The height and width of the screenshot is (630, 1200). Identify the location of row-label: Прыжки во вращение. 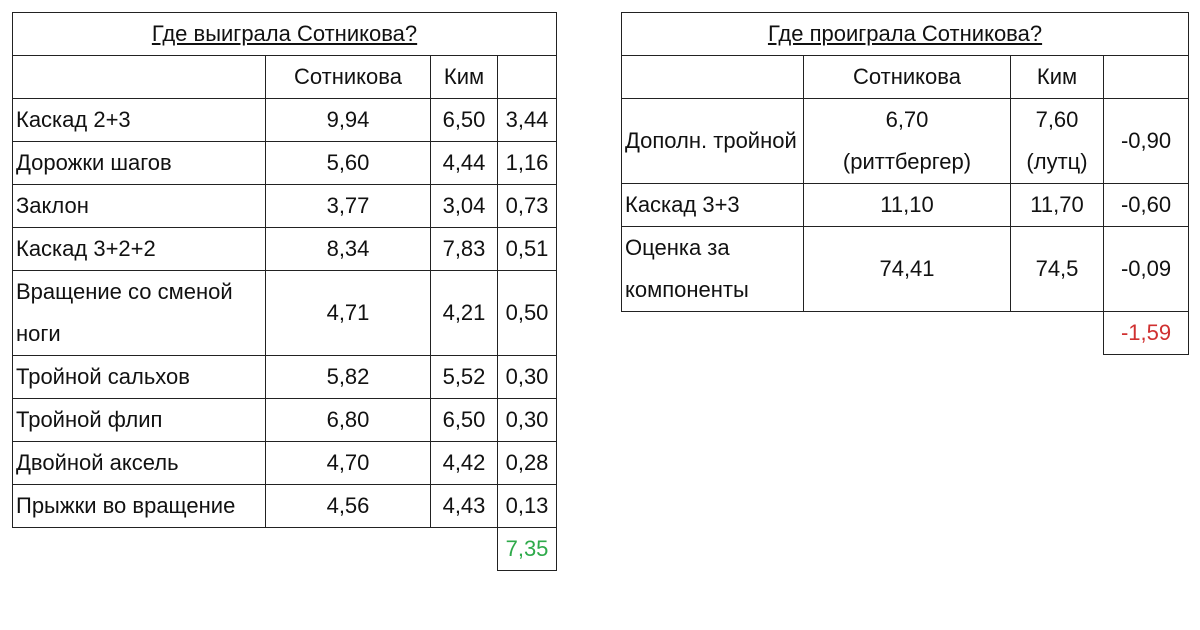
(139, 506).